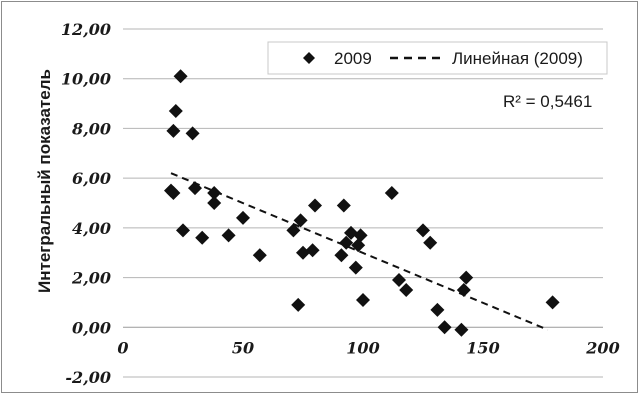  I want to click on y-tick-labels: -2,00 0,00 2,00 4,00 6,00 8,00 10,00 12,00, so click(86, 203).